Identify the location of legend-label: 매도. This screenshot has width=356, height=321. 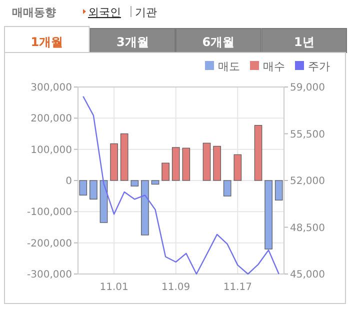
(229, 66).